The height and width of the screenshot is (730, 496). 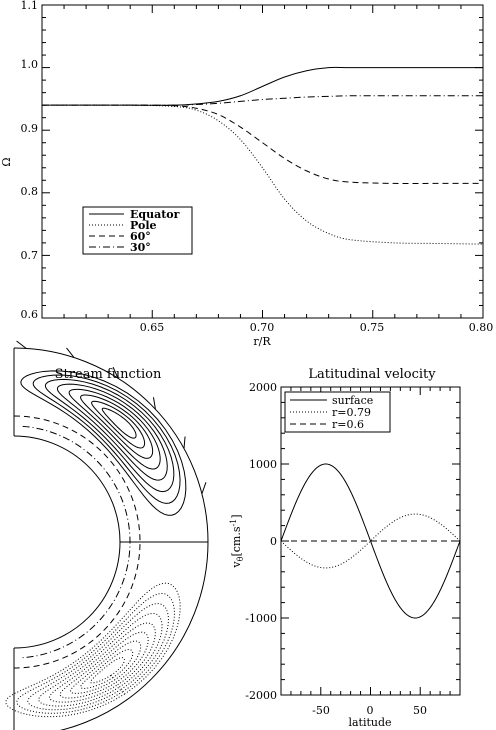 What do you see at coordinates (261, 695) in the screenshot?
I see `vel-y-tick-minus2000: -2000` at bounding box center [261, 695].